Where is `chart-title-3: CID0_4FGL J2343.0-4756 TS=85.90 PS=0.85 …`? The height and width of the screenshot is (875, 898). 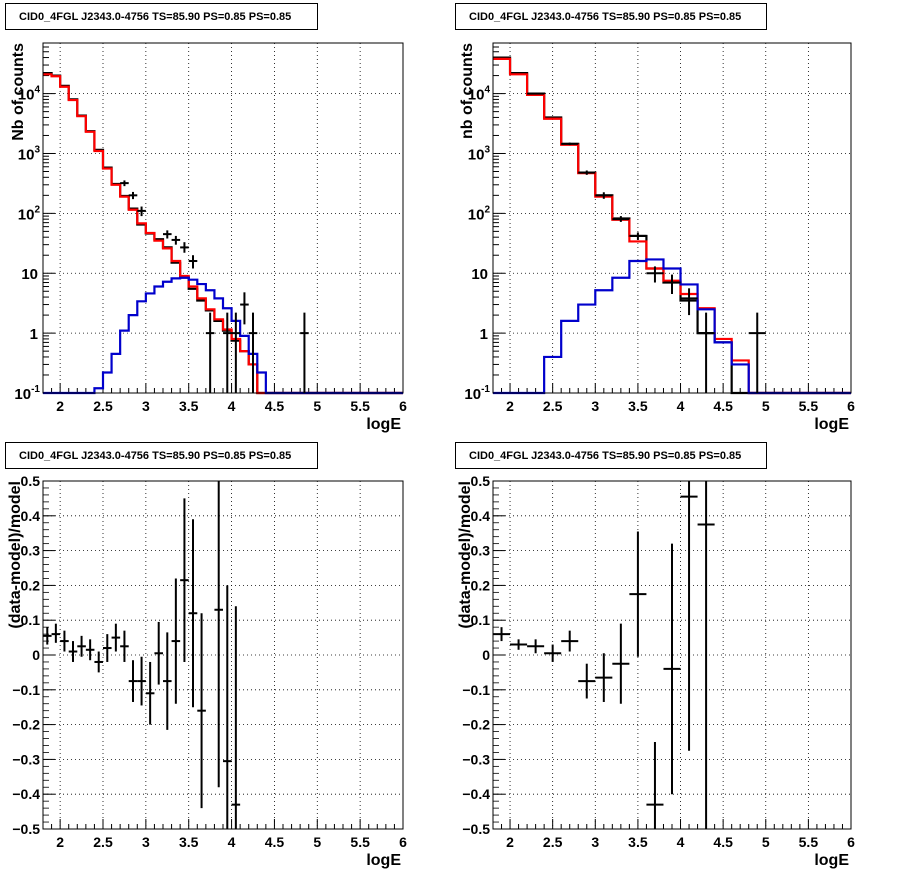 chart-title-3: CID0_4FGL J2343.0-4756 TS=85.90 PS=0.85 … is located at coordinates (161, 455).